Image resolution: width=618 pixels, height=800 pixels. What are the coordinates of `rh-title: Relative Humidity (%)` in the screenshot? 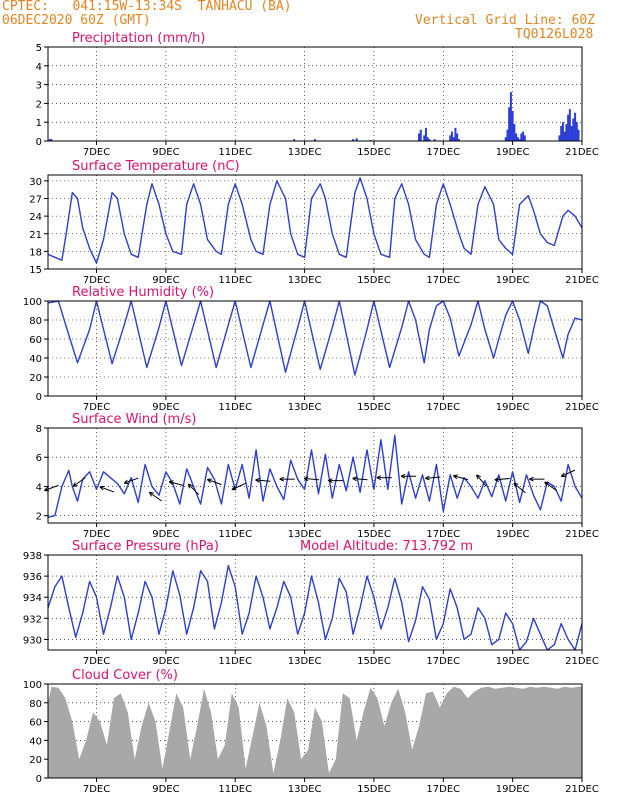 It's located at (143, 292).